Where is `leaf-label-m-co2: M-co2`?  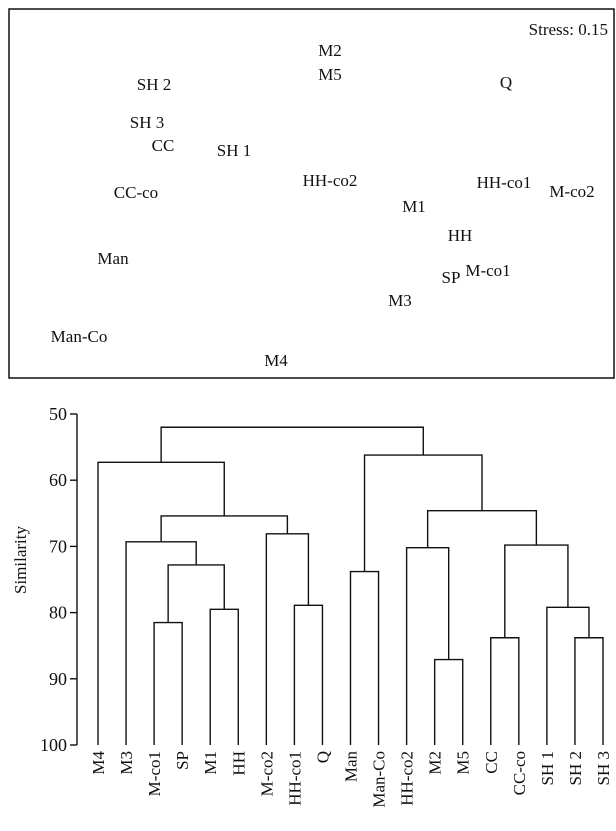 leaf-label-m-co2: M-co2 is located at coordinates (266, 773).